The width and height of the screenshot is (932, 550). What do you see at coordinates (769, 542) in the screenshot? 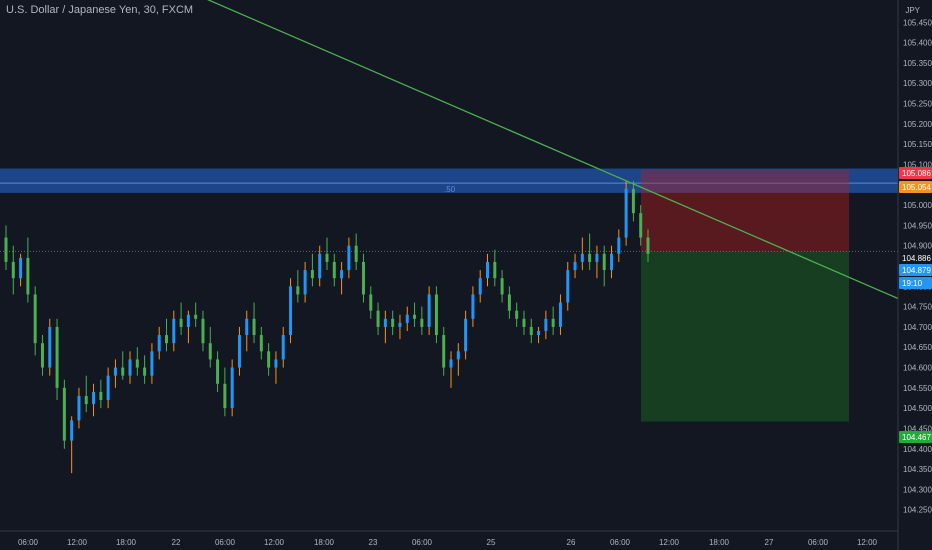
I see `time-tick-label: 27` at bounding box center [769, 542].